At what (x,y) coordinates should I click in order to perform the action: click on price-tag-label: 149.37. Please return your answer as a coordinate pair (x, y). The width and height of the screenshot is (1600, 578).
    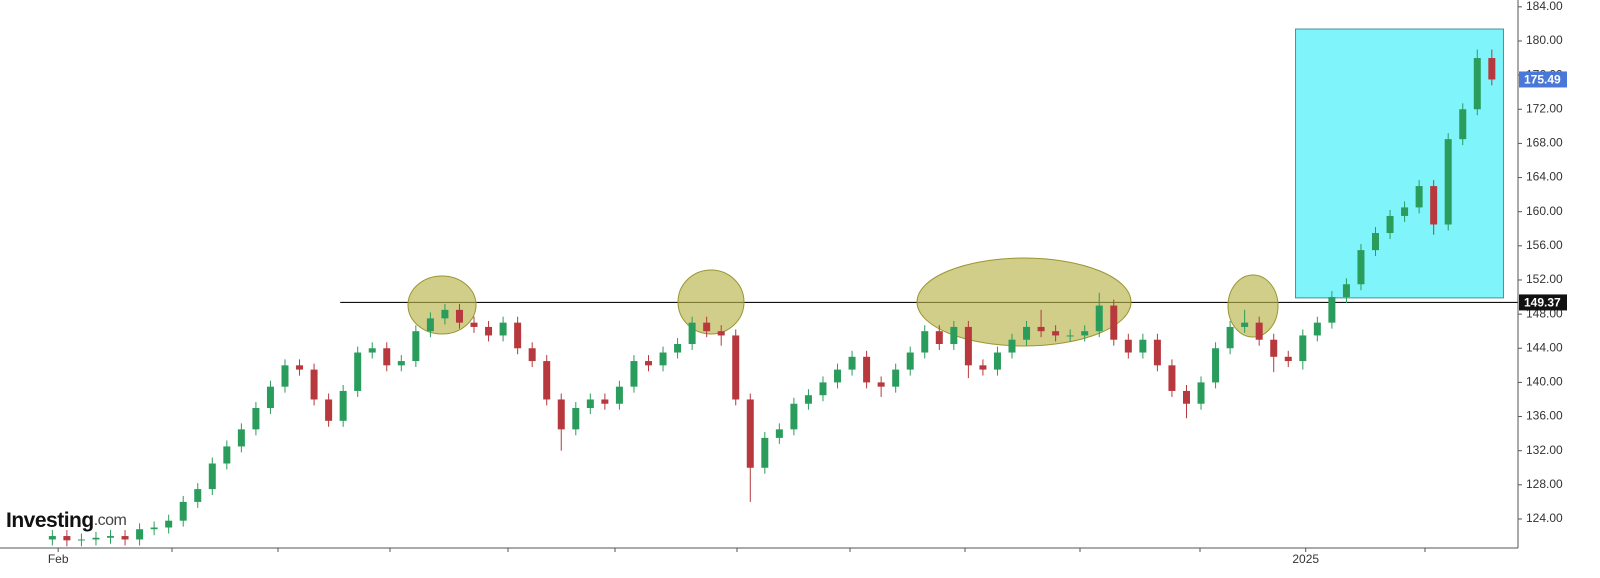
    Looking at the image, I should click on (1542, 303).